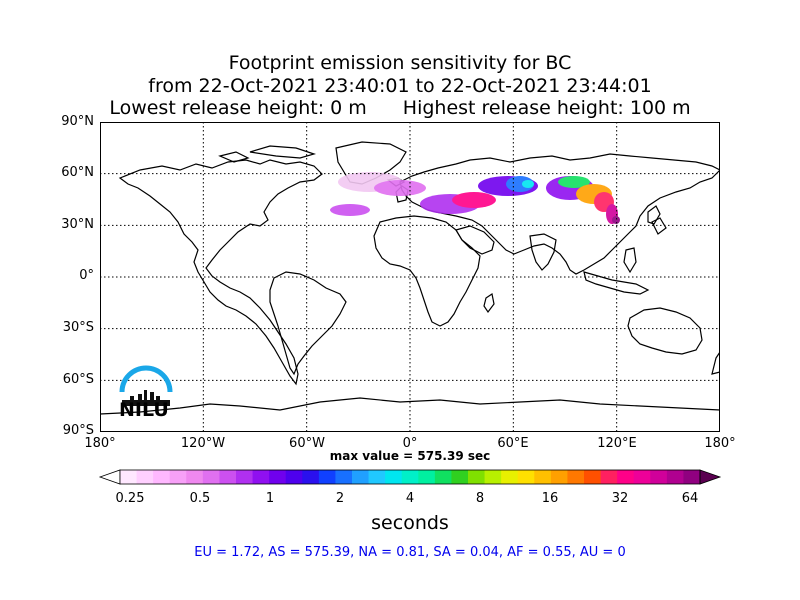 The width and height of the screenshot is (800, 600). What do you see at coordinates (78, 430) in the screenshot?
I see `lat-label-90s: 90°S` at bounding box center [78, 430].